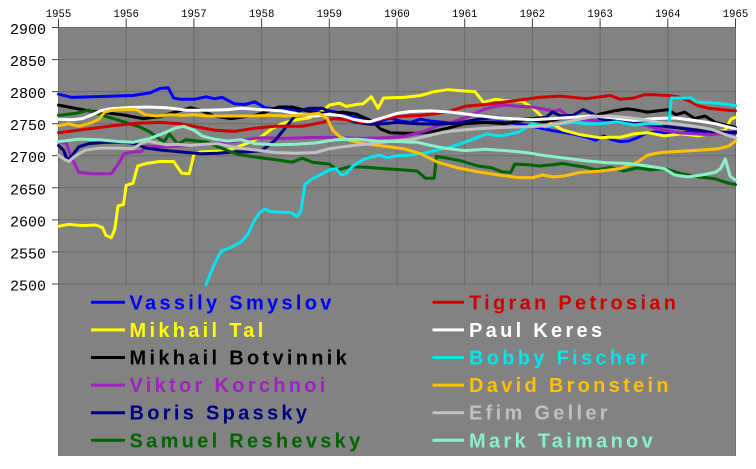  I want to click on svg-text: 1955, so click(58, 15).